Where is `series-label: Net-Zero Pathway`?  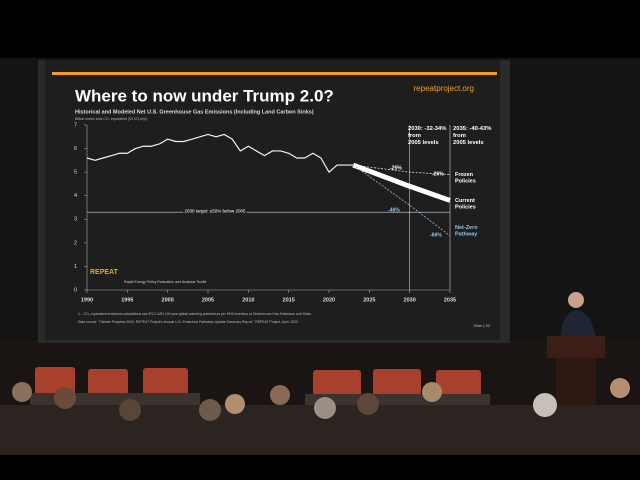 series-label: Net-Zero Pathway is located at coordinates (466, 231).